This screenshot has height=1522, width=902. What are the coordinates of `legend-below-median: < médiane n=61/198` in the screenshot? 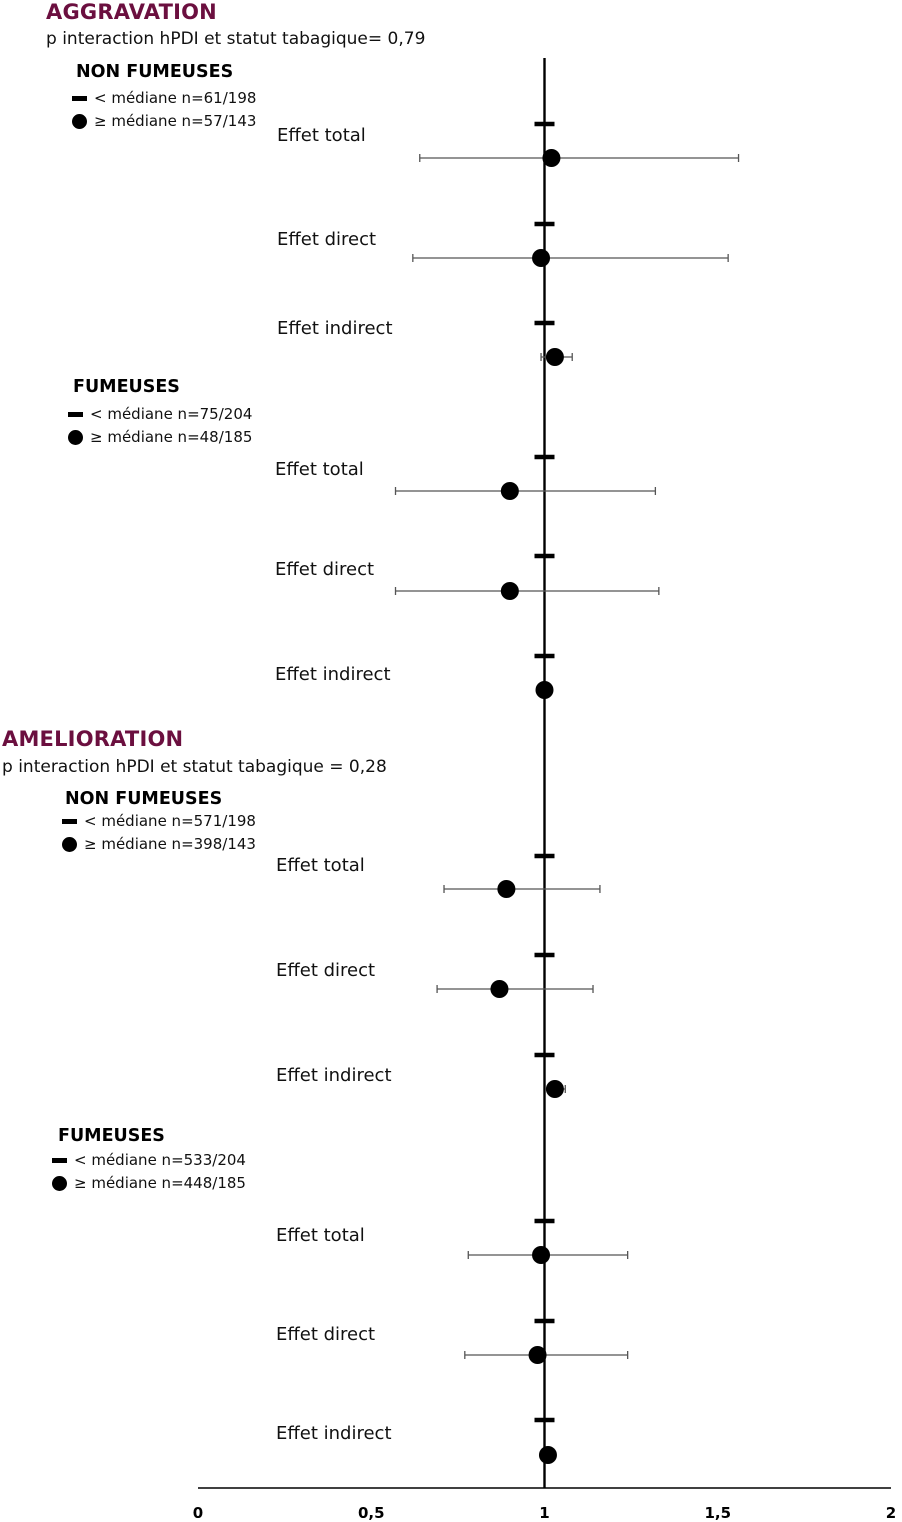 It's located at (164, 98).